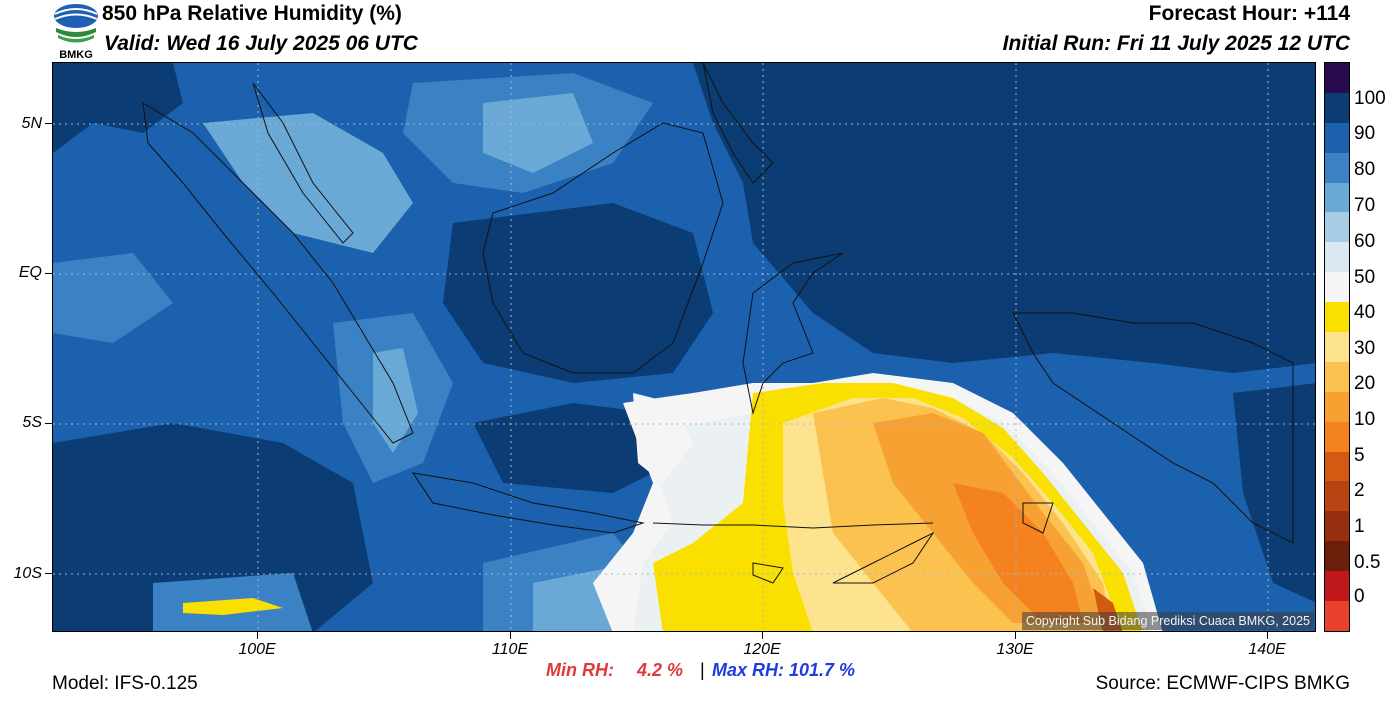 Image resolution: width=1400 pixels, height=709 pixels. Describe the element at coordinates (1267, 649) in the screenshot. I see `lon-label-140e: 140E` at that location.